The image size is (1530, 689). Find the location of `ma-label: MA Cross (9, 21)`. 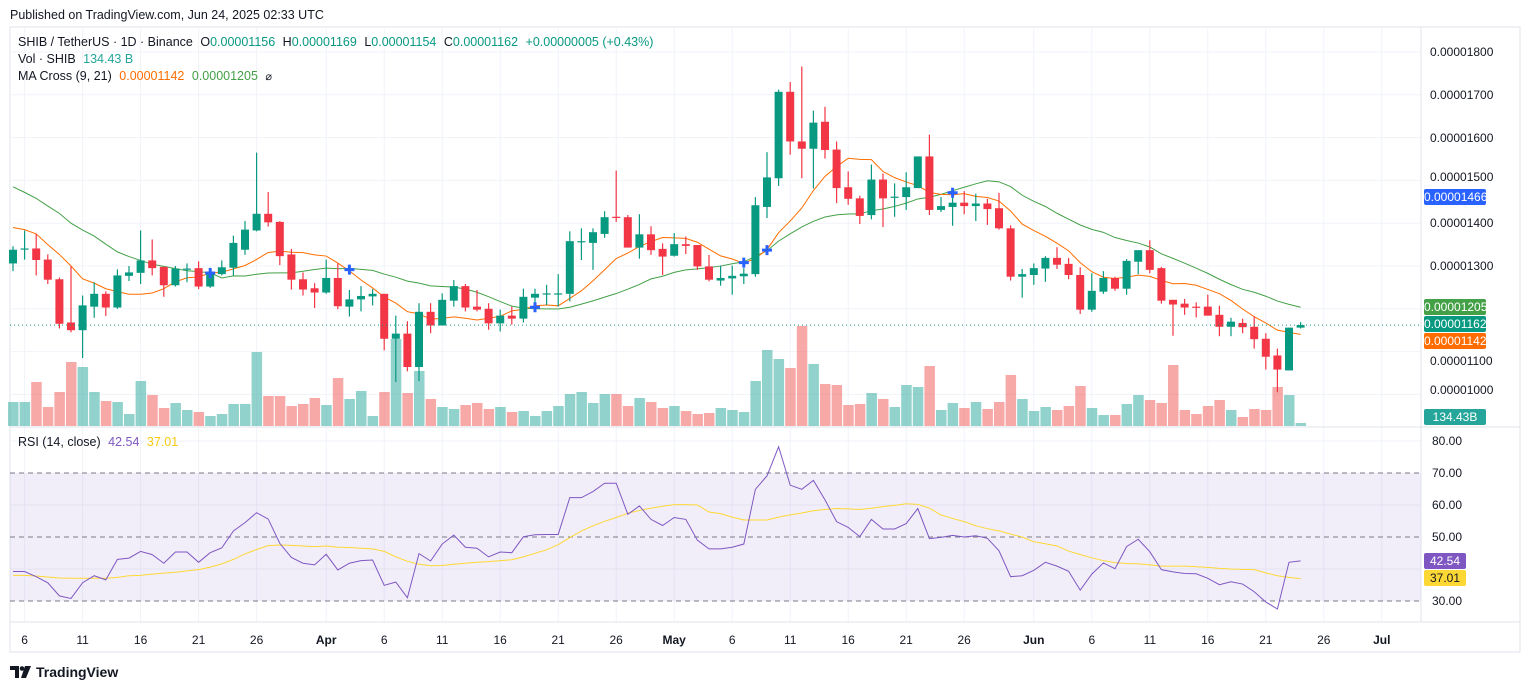

ma-label: MA Cross (9, 21) is located at coordinates (65, 76).